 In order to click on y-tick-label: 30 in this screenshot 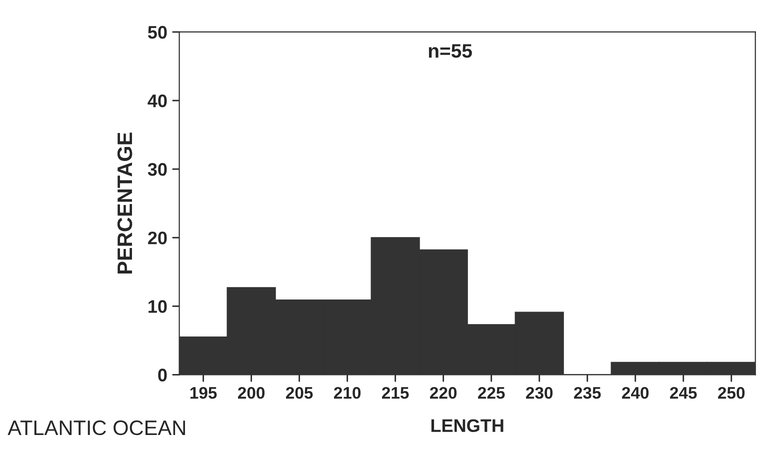, I will do `click(157, 169)`.